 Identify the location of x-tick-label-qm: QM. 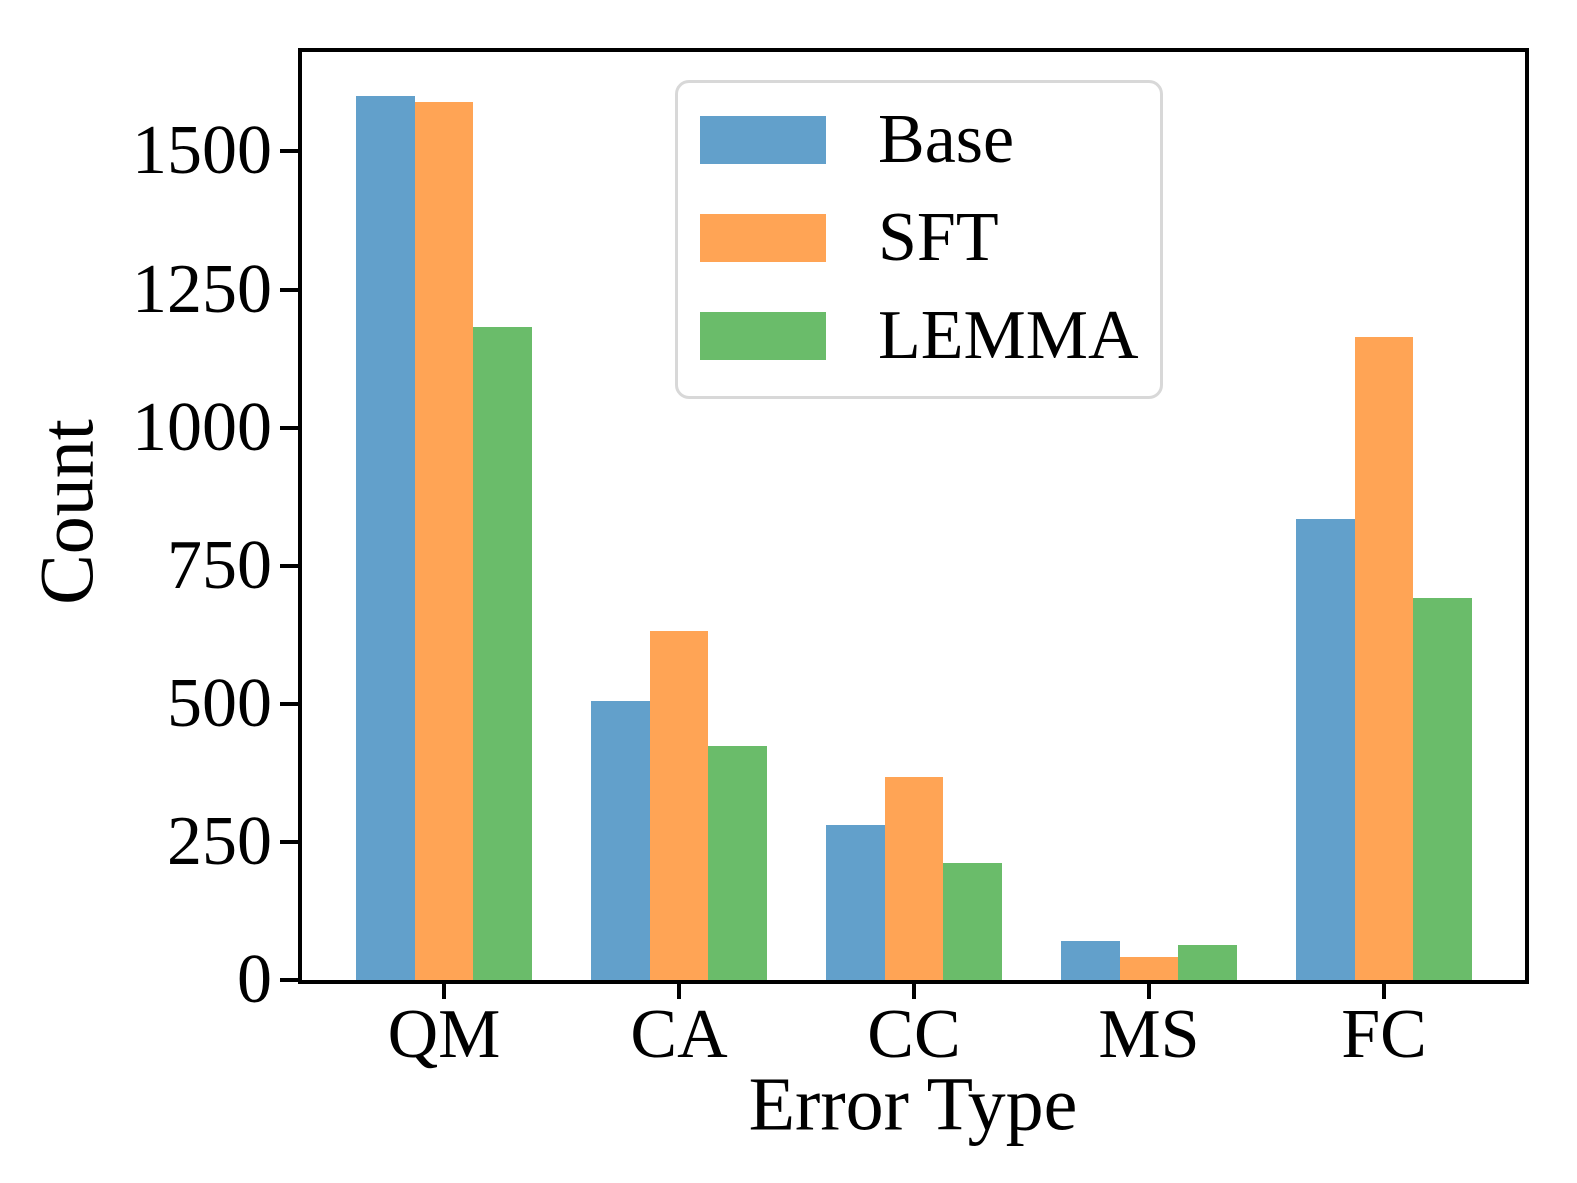
(444, 1034).